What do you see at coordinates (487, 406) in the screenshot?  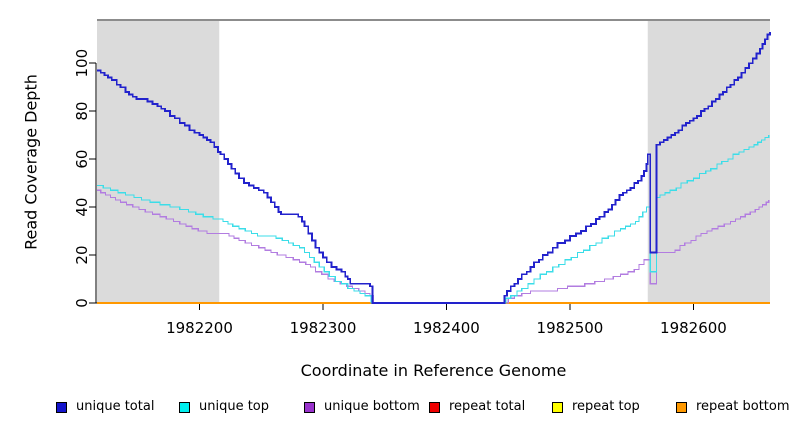 I see `legend-label: repeat total` at bounding box center [487, 406].